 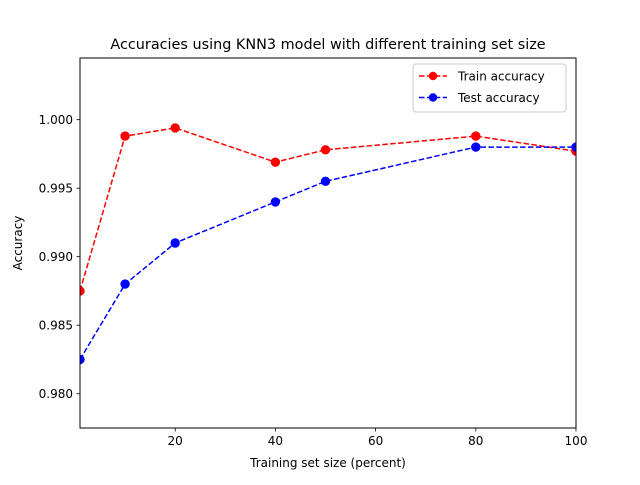 I want to click on x-tick-label: 80, so click(x=475, y=441).